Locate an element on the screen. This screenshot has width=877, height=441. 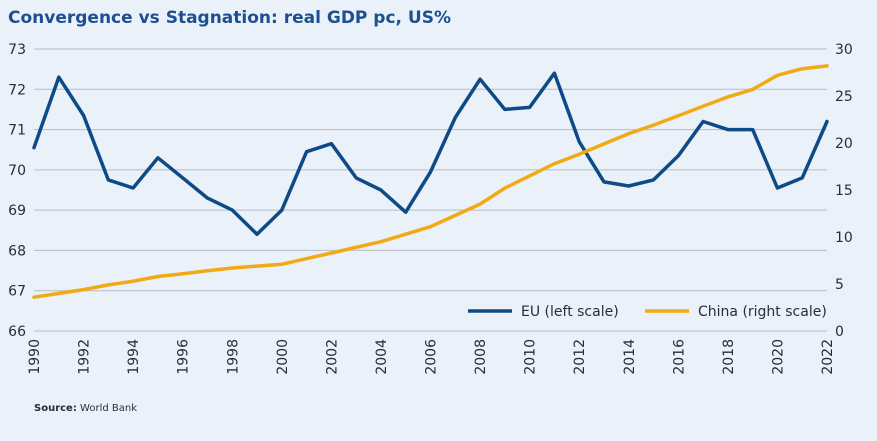
legend: EU (left scale) China (right scale) is located at coordinates (647, 312).